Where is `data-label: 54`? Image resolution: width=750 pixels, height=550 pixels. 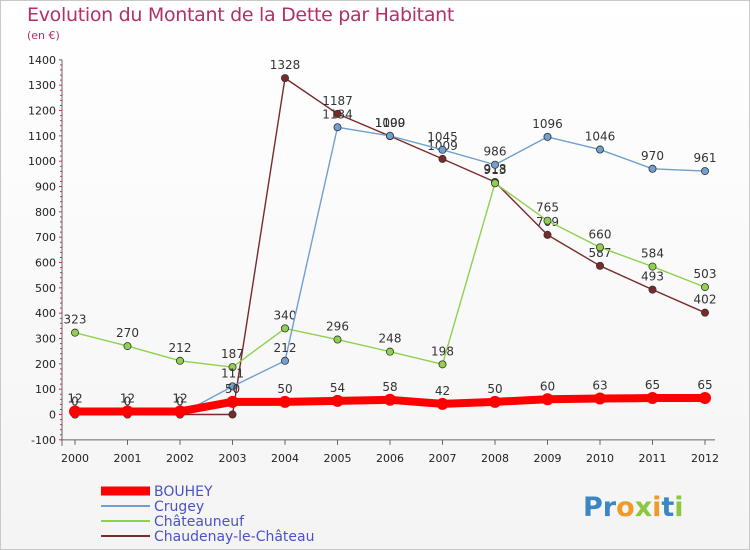
data-label: 54 is located at coordinates (337, 388).